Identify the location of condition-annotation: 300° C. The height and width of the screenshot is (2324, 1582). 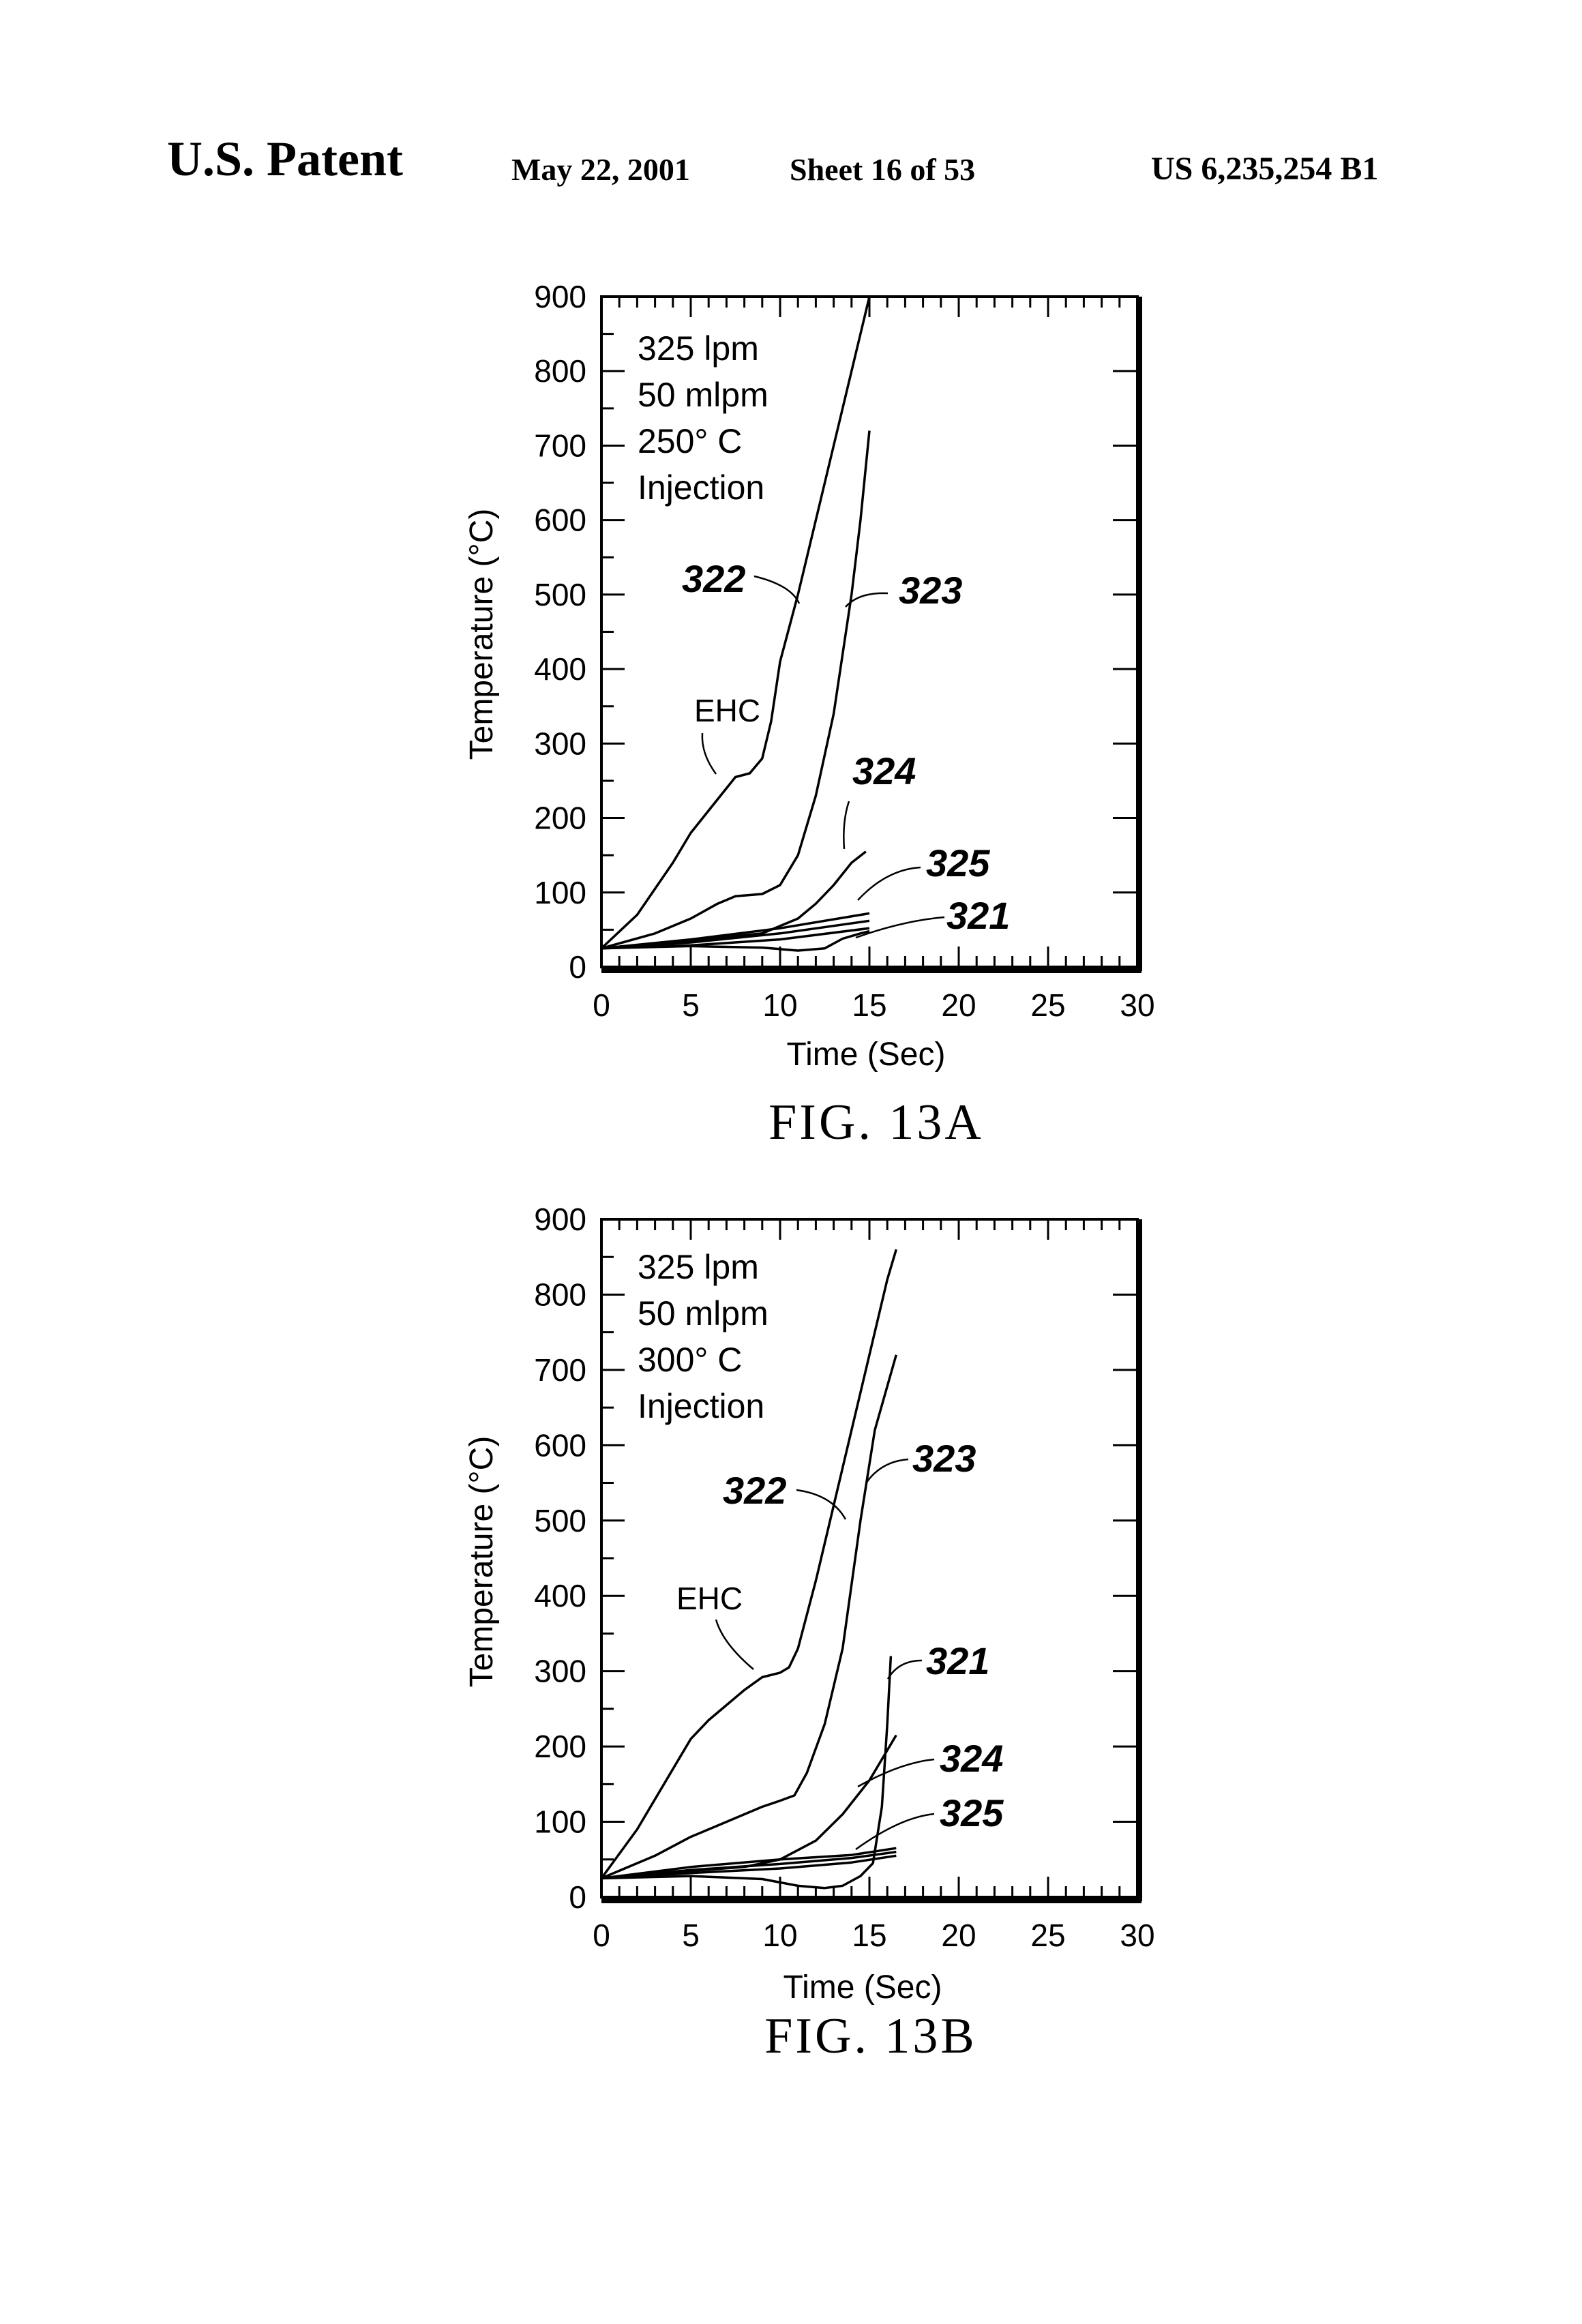
(690, 1360).